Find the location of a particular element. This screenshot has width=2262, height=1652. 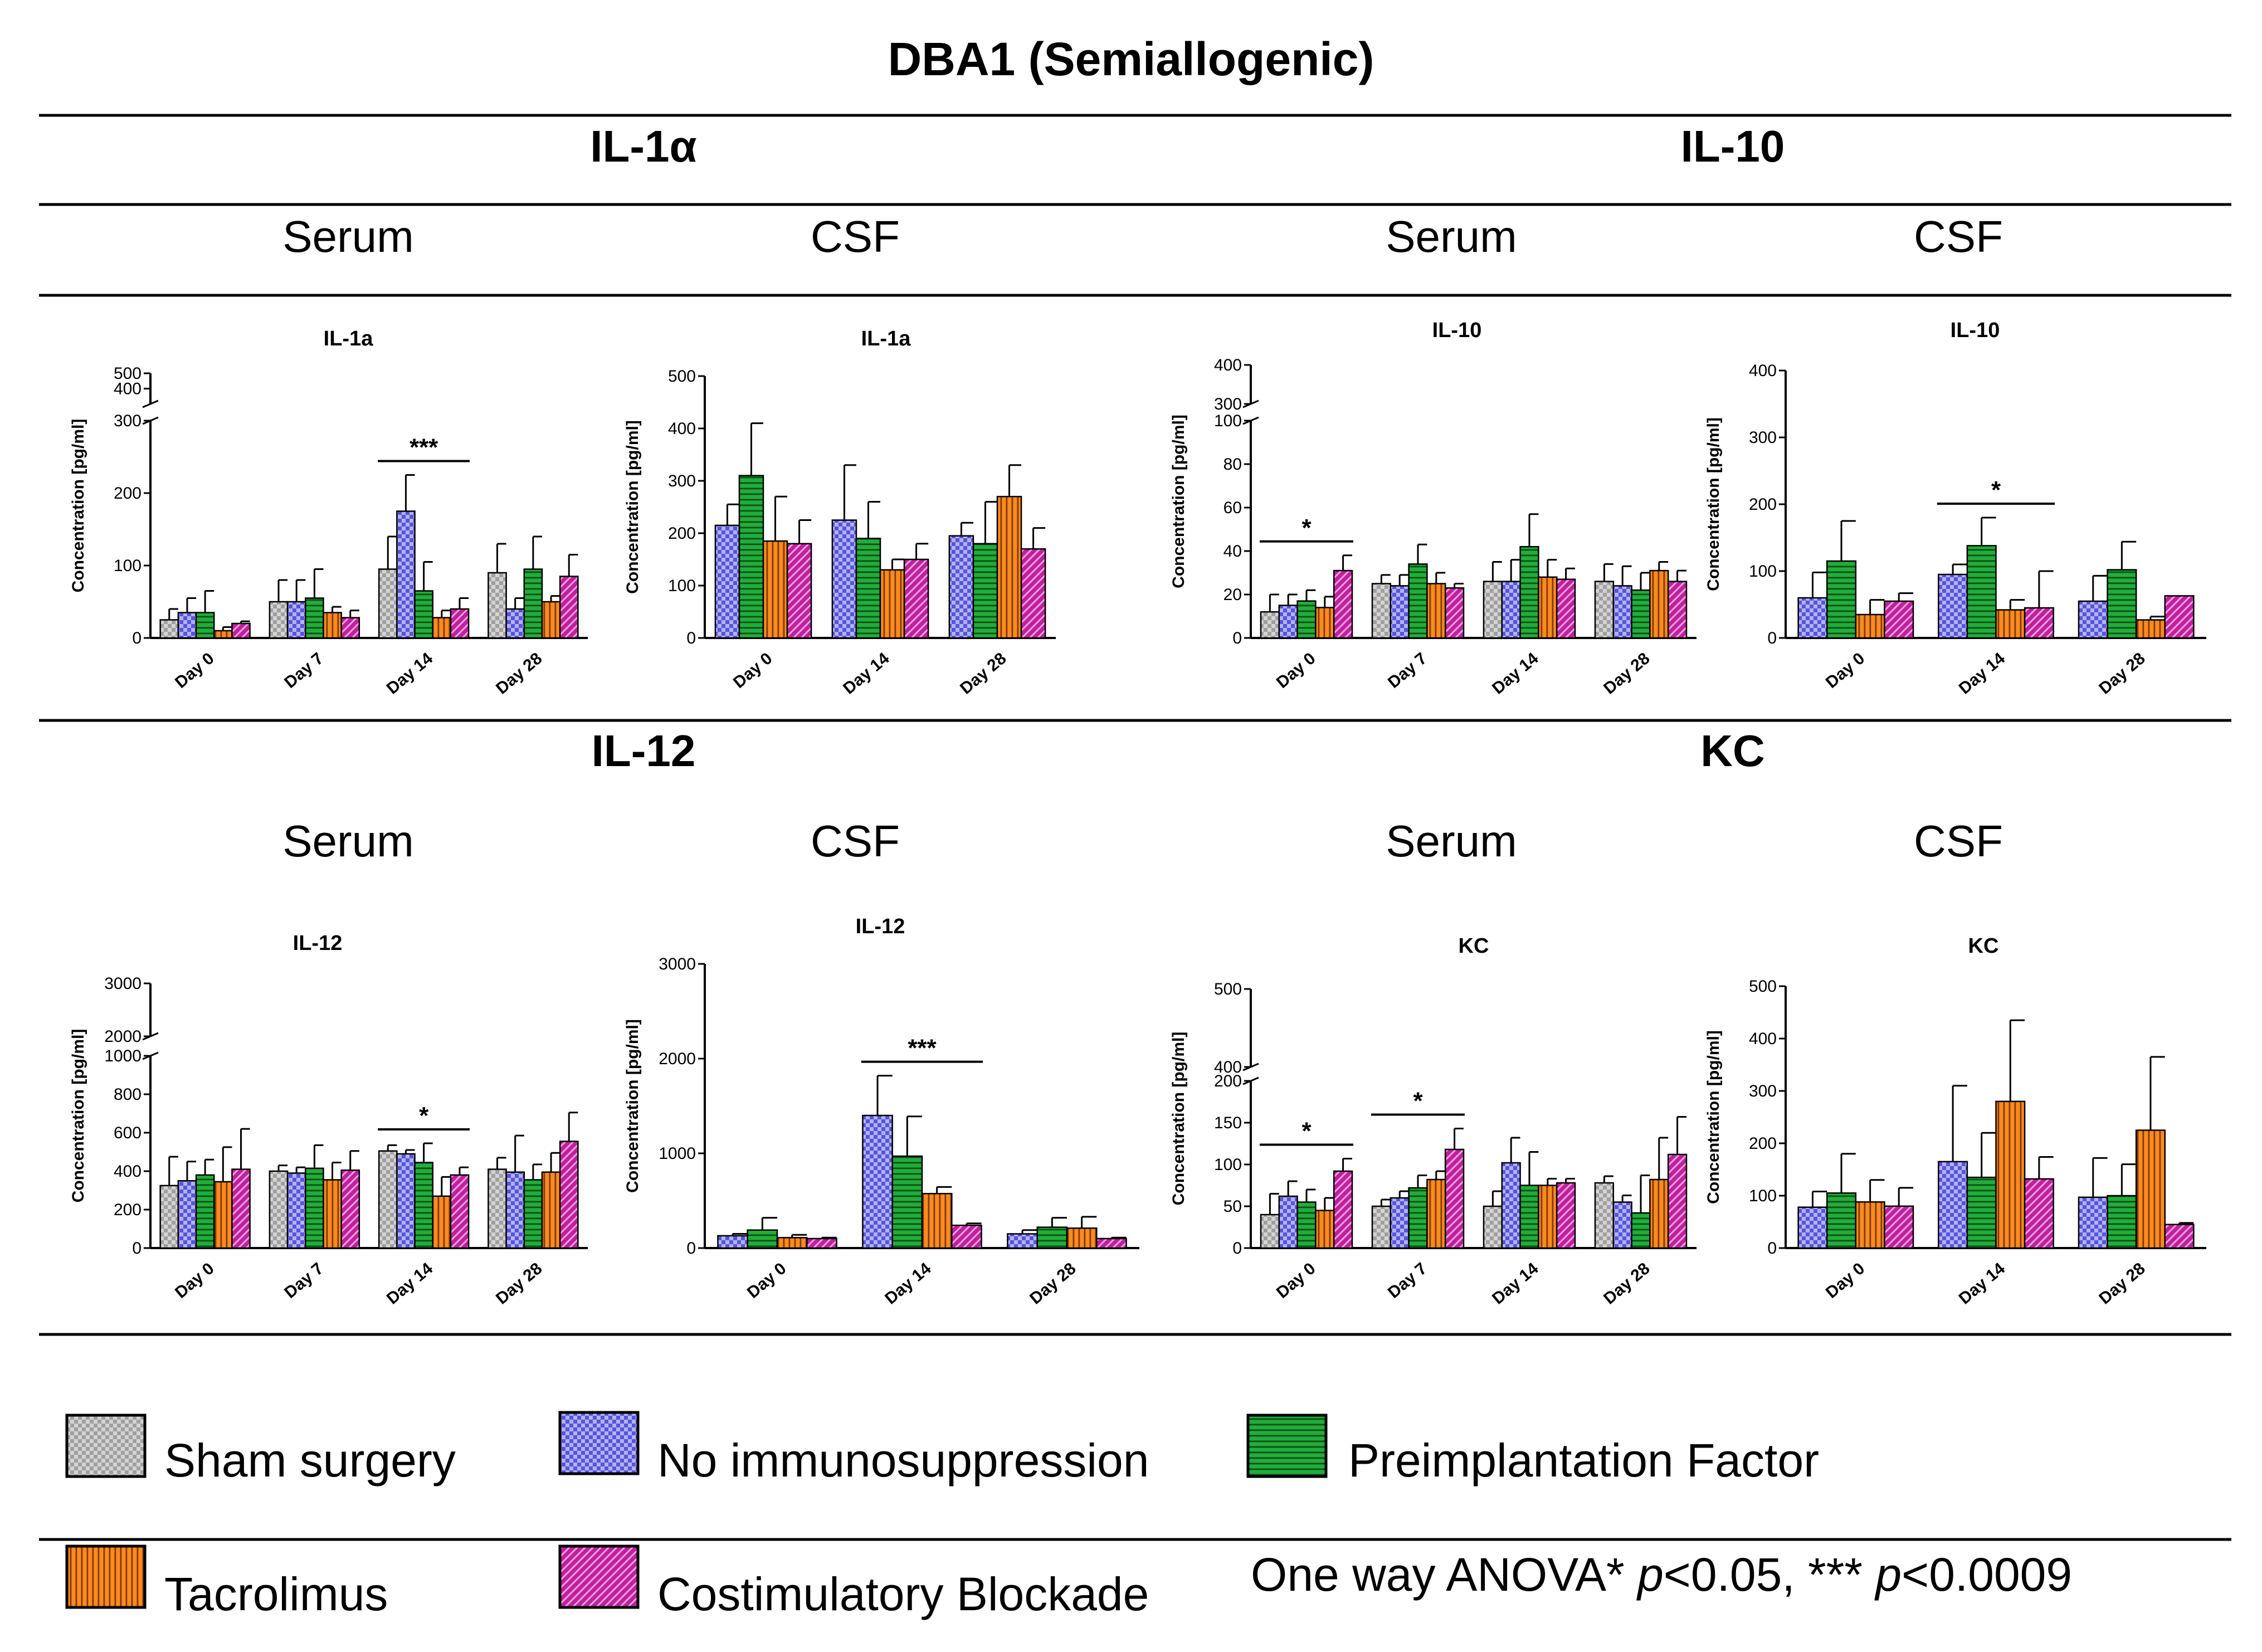

stat-mid: <0.05, *** is located at coordinates (1770, 1574).